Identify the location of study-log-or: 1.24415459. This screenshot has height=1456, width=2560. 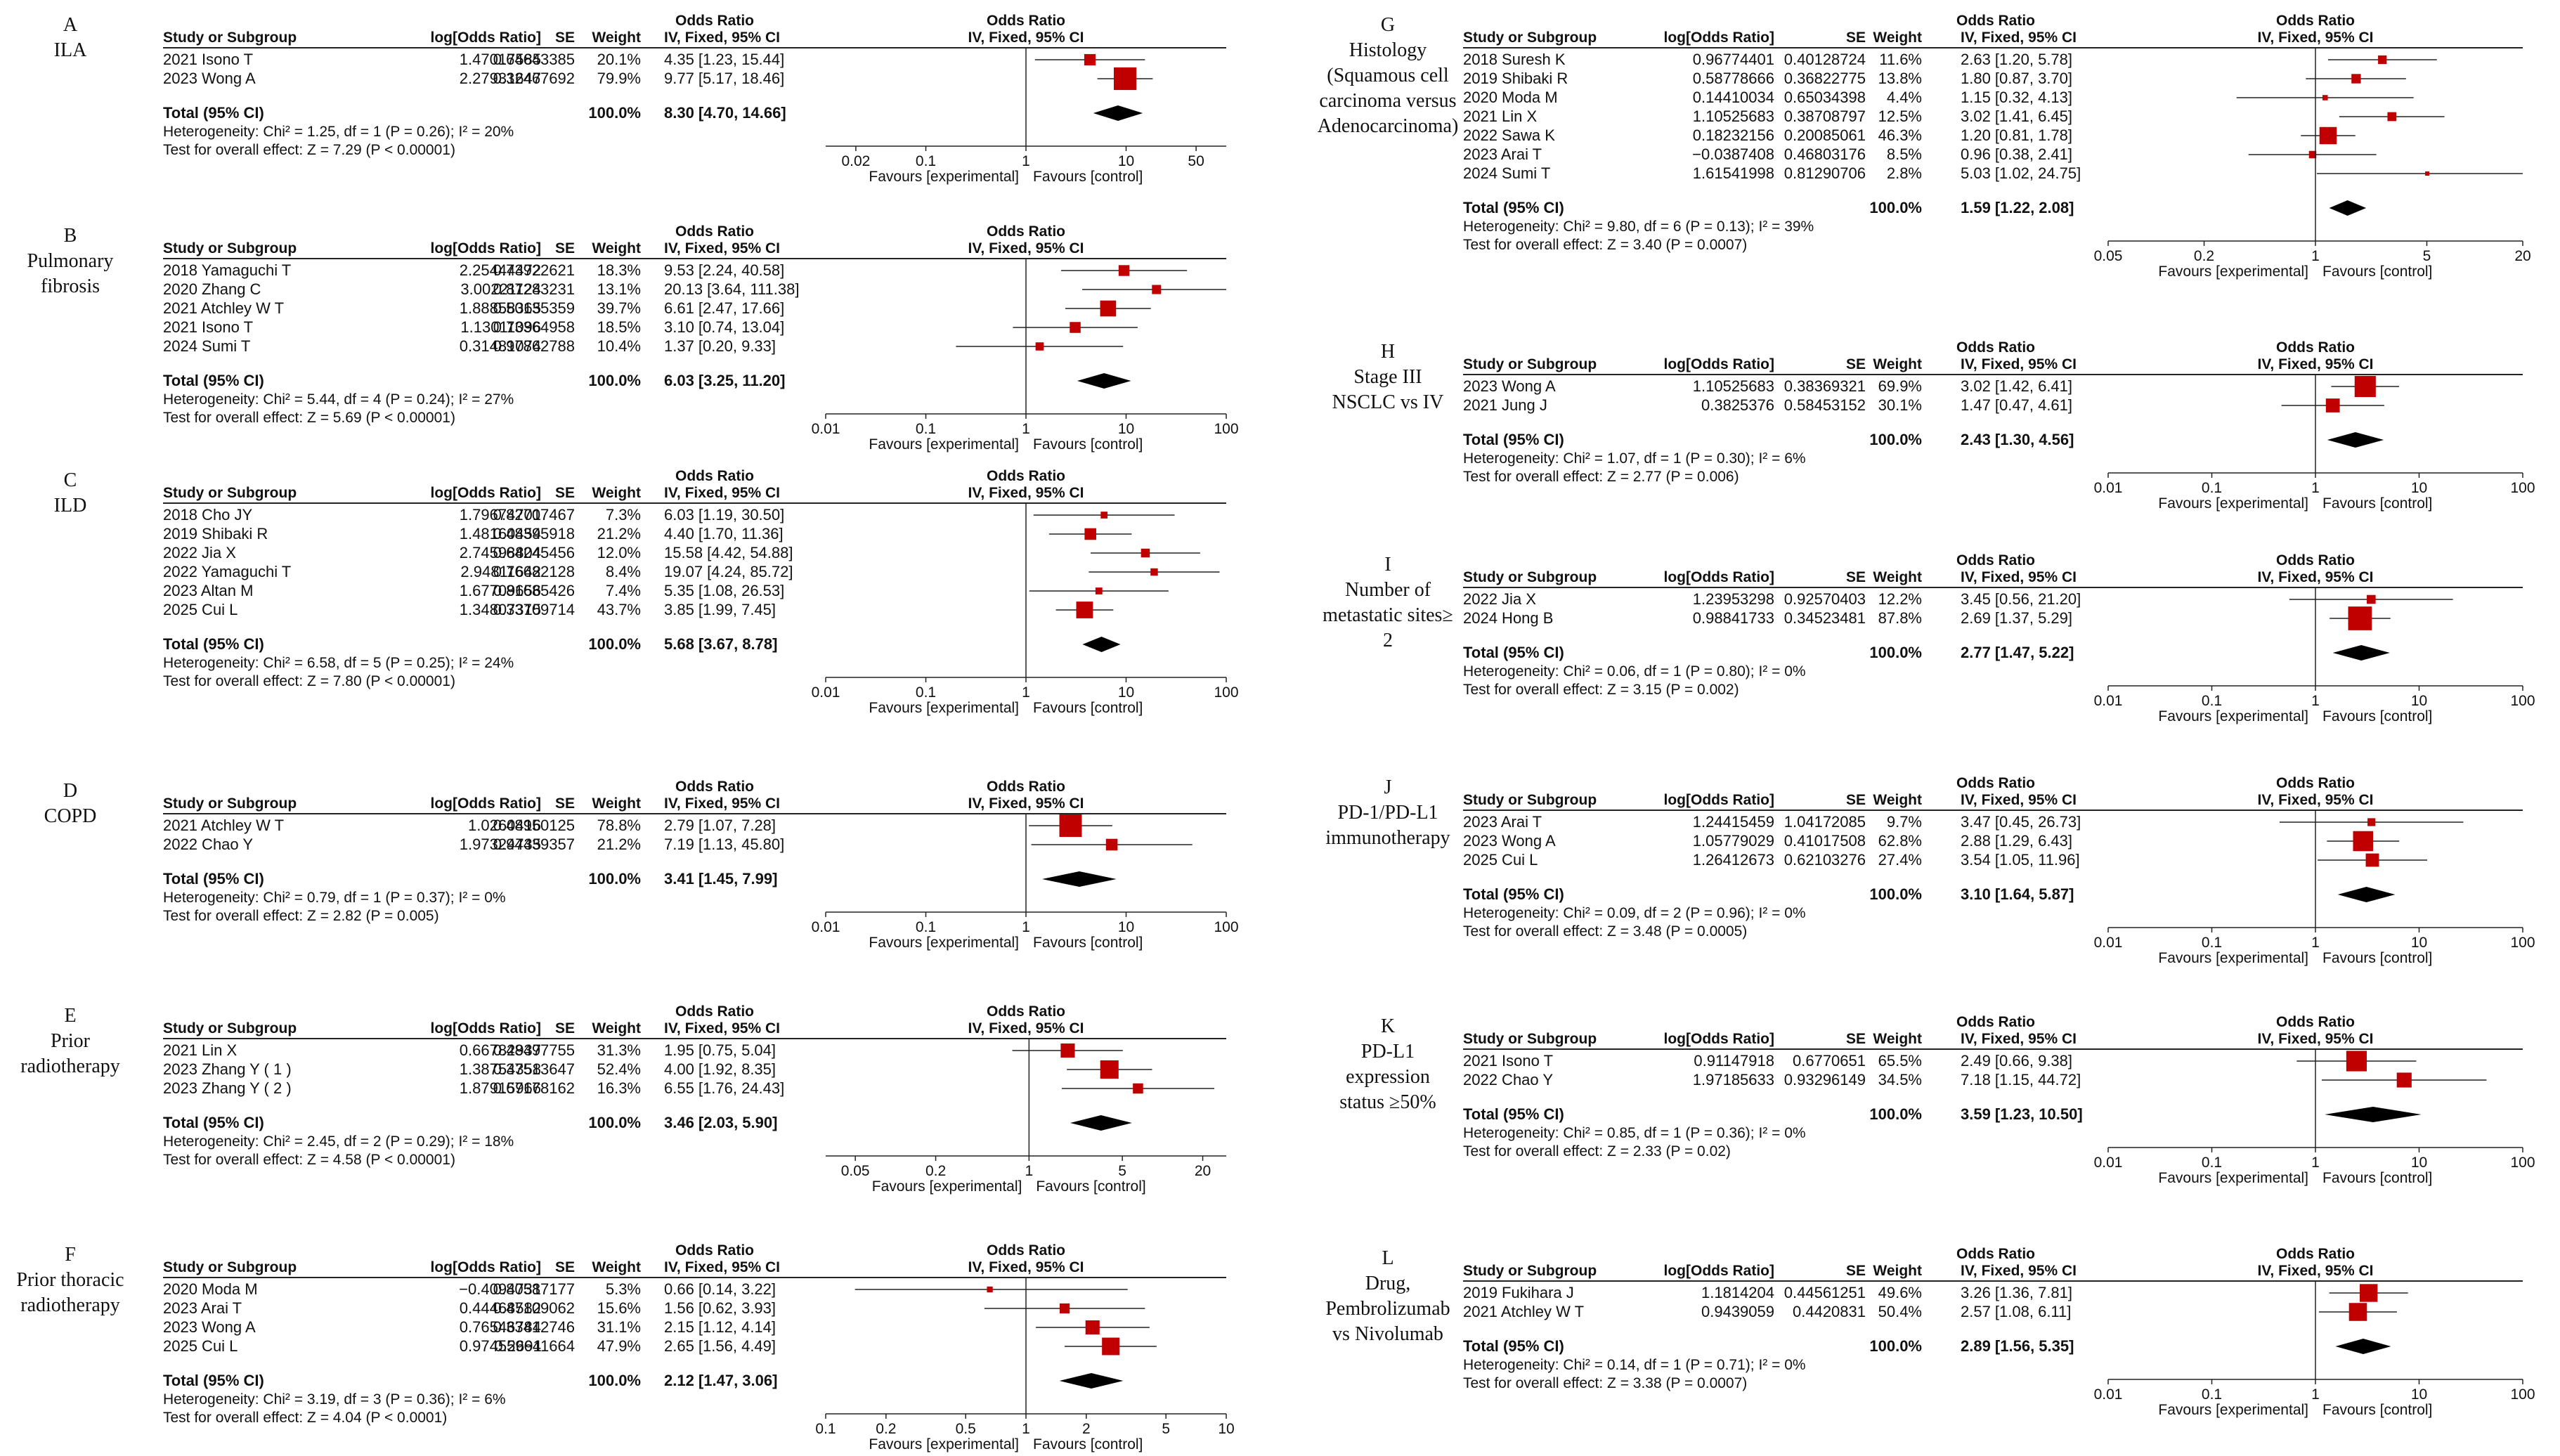
(1733, 822).